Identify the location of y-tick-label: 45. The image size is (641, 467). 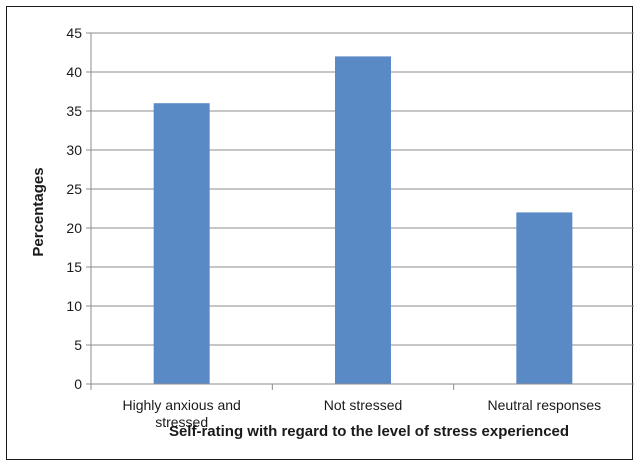
(74, 33).